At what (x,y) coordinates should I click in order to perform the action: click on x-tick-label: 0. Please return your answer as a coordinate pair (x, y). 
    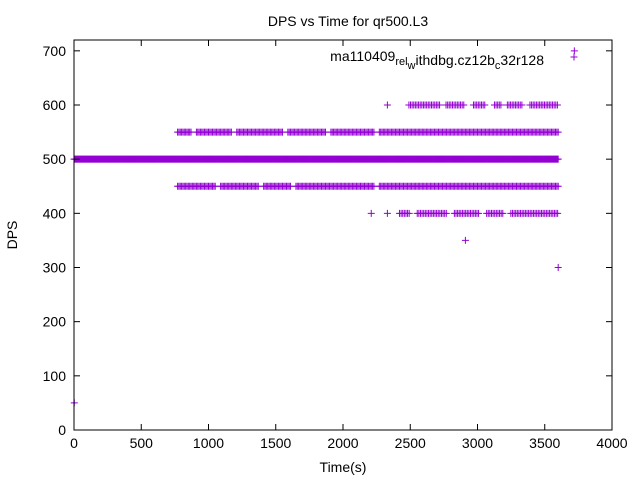
    Looking at the image, I should click on (74, 443).